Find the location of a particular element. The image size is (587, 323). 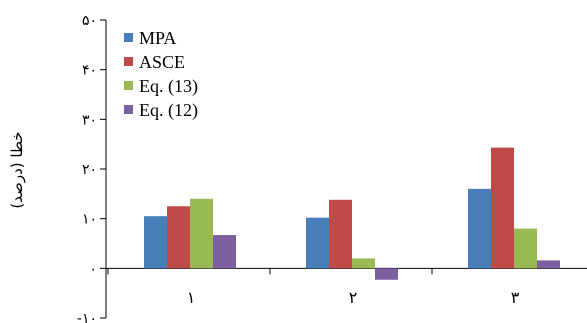

y-tick-label: ۰ is located at coordinates (93, 269).